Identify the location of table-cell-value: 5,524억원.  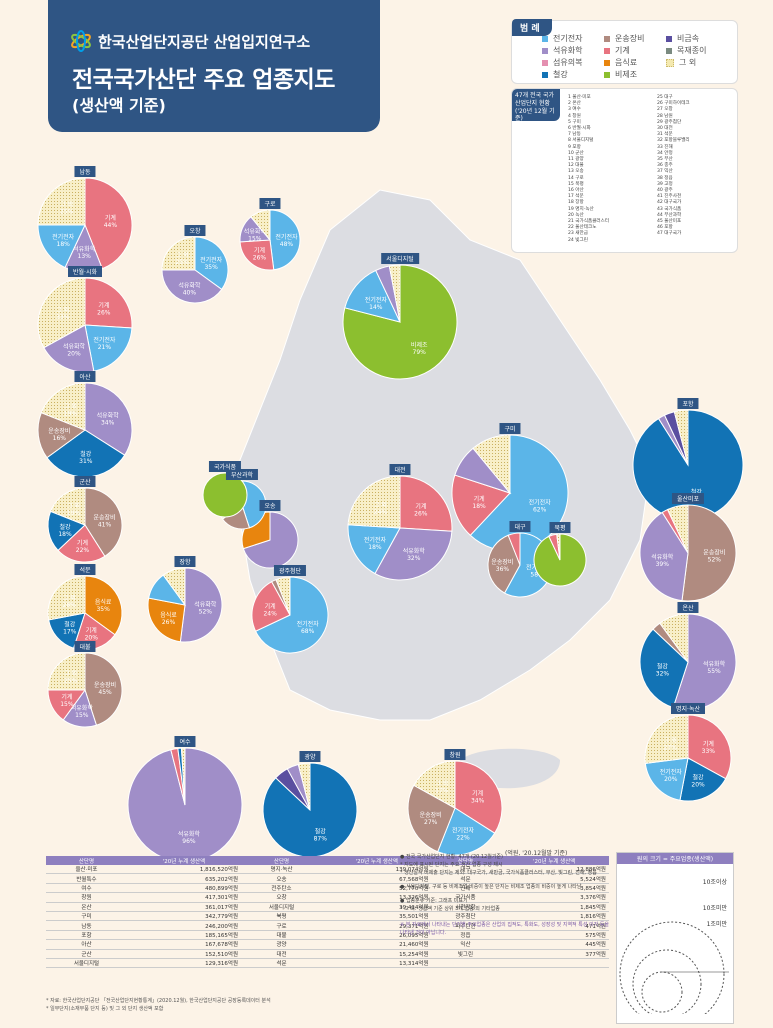
(554, 878).